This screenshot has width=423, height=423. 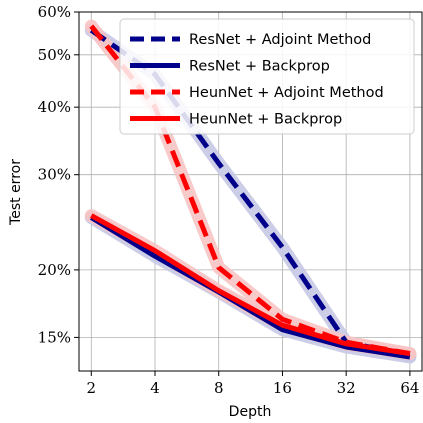 What do you see at coordinates (54, 337) in the screenshot?
I see `y-tick-label: 15%` at bounding box center [54, 337].